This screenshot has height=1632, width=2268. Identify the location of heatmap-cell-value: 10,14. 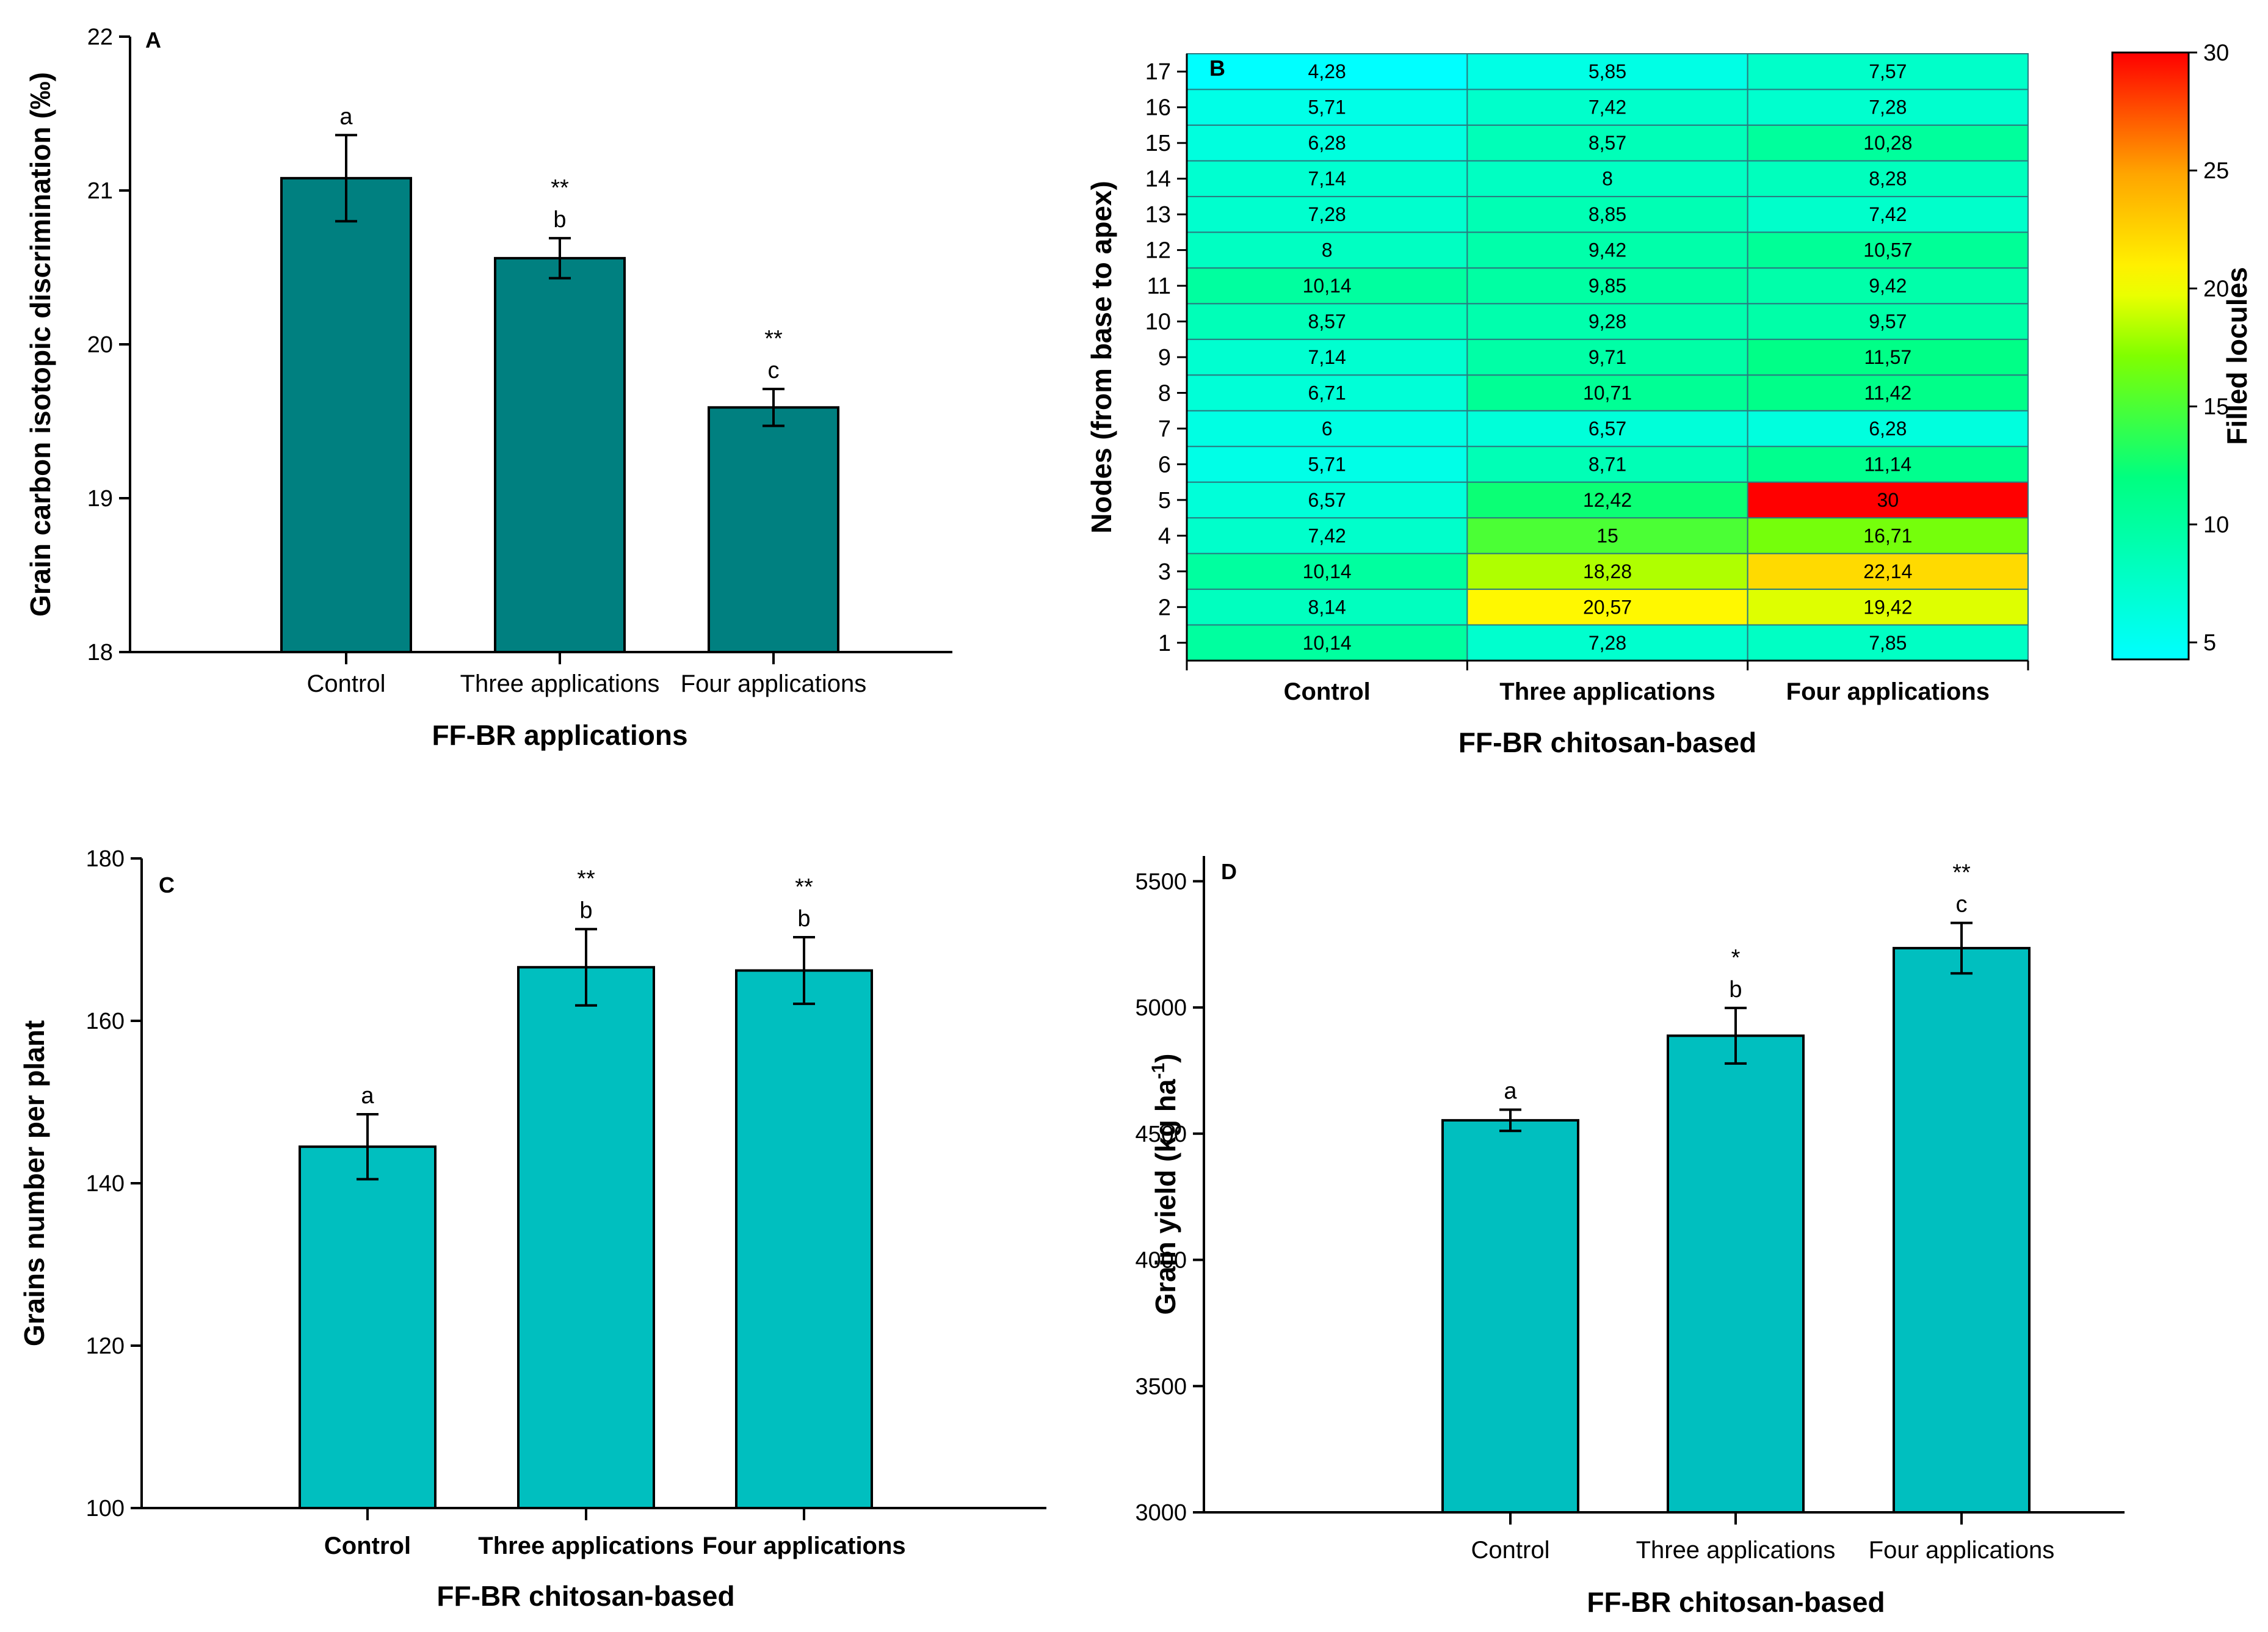
(1327, 571).